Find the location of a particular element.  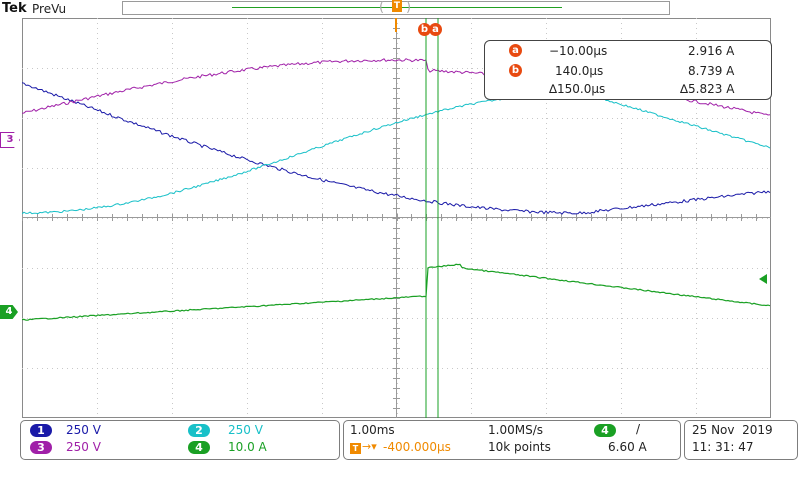

date: 25 Nov 2019 is located at coordinates (732, 430).